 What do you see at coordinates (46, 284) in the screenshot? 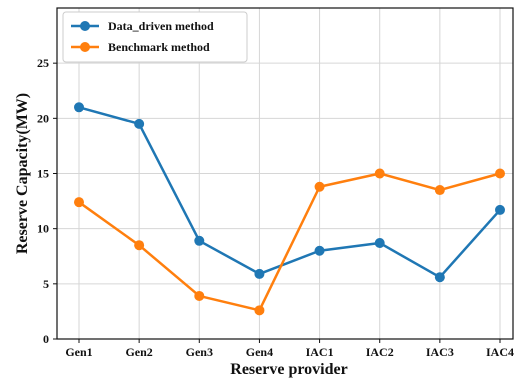
I see `y-tick-label: 5` at bounding box center [46, 284].